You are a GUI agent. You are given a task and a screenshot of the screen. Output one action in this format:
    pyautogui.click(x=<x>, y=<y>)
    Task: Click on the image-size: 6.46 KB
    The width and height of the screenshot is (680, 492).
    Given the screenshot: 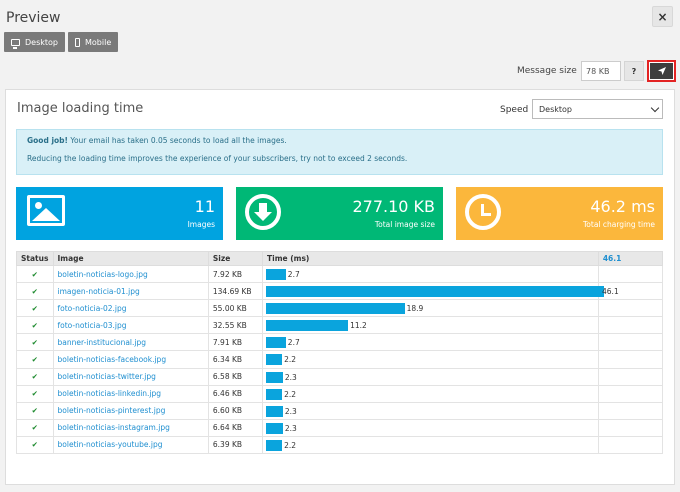 What is the action you would take?
    pyautogui.click(x=235, y=393)
    